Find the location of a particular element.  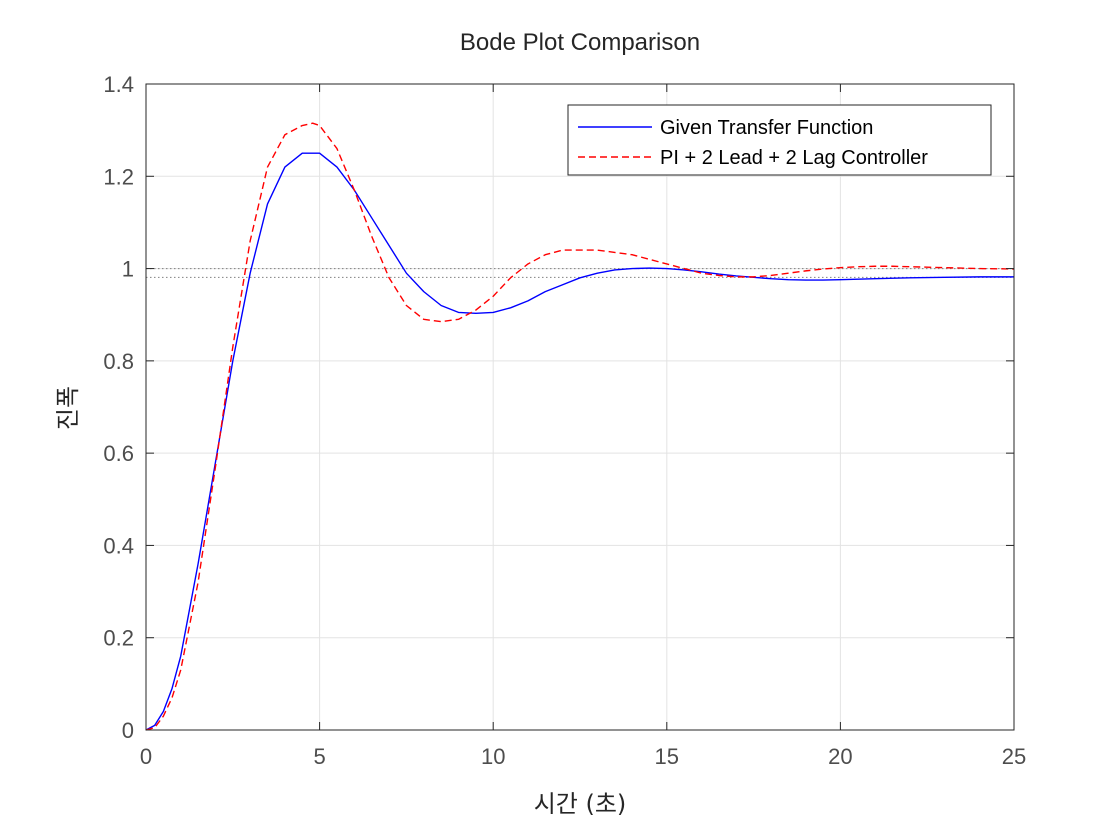

x-tick-label: 10 is located at coordinates (493, 756).